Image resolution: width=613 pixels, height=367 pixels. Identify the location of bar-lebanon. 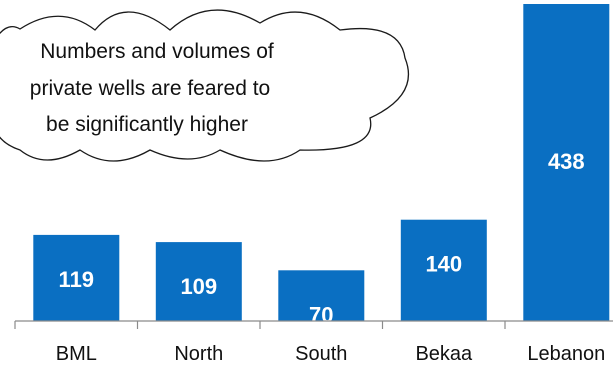
(566, 162).